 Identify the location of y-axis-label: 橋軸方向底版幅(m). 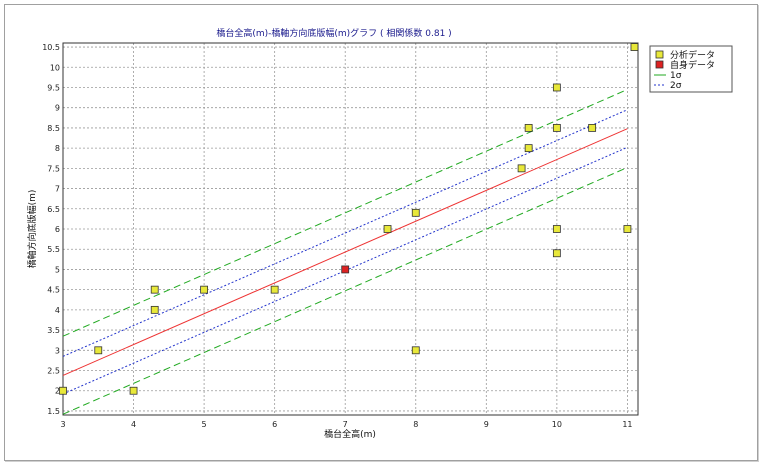
(32, 229).